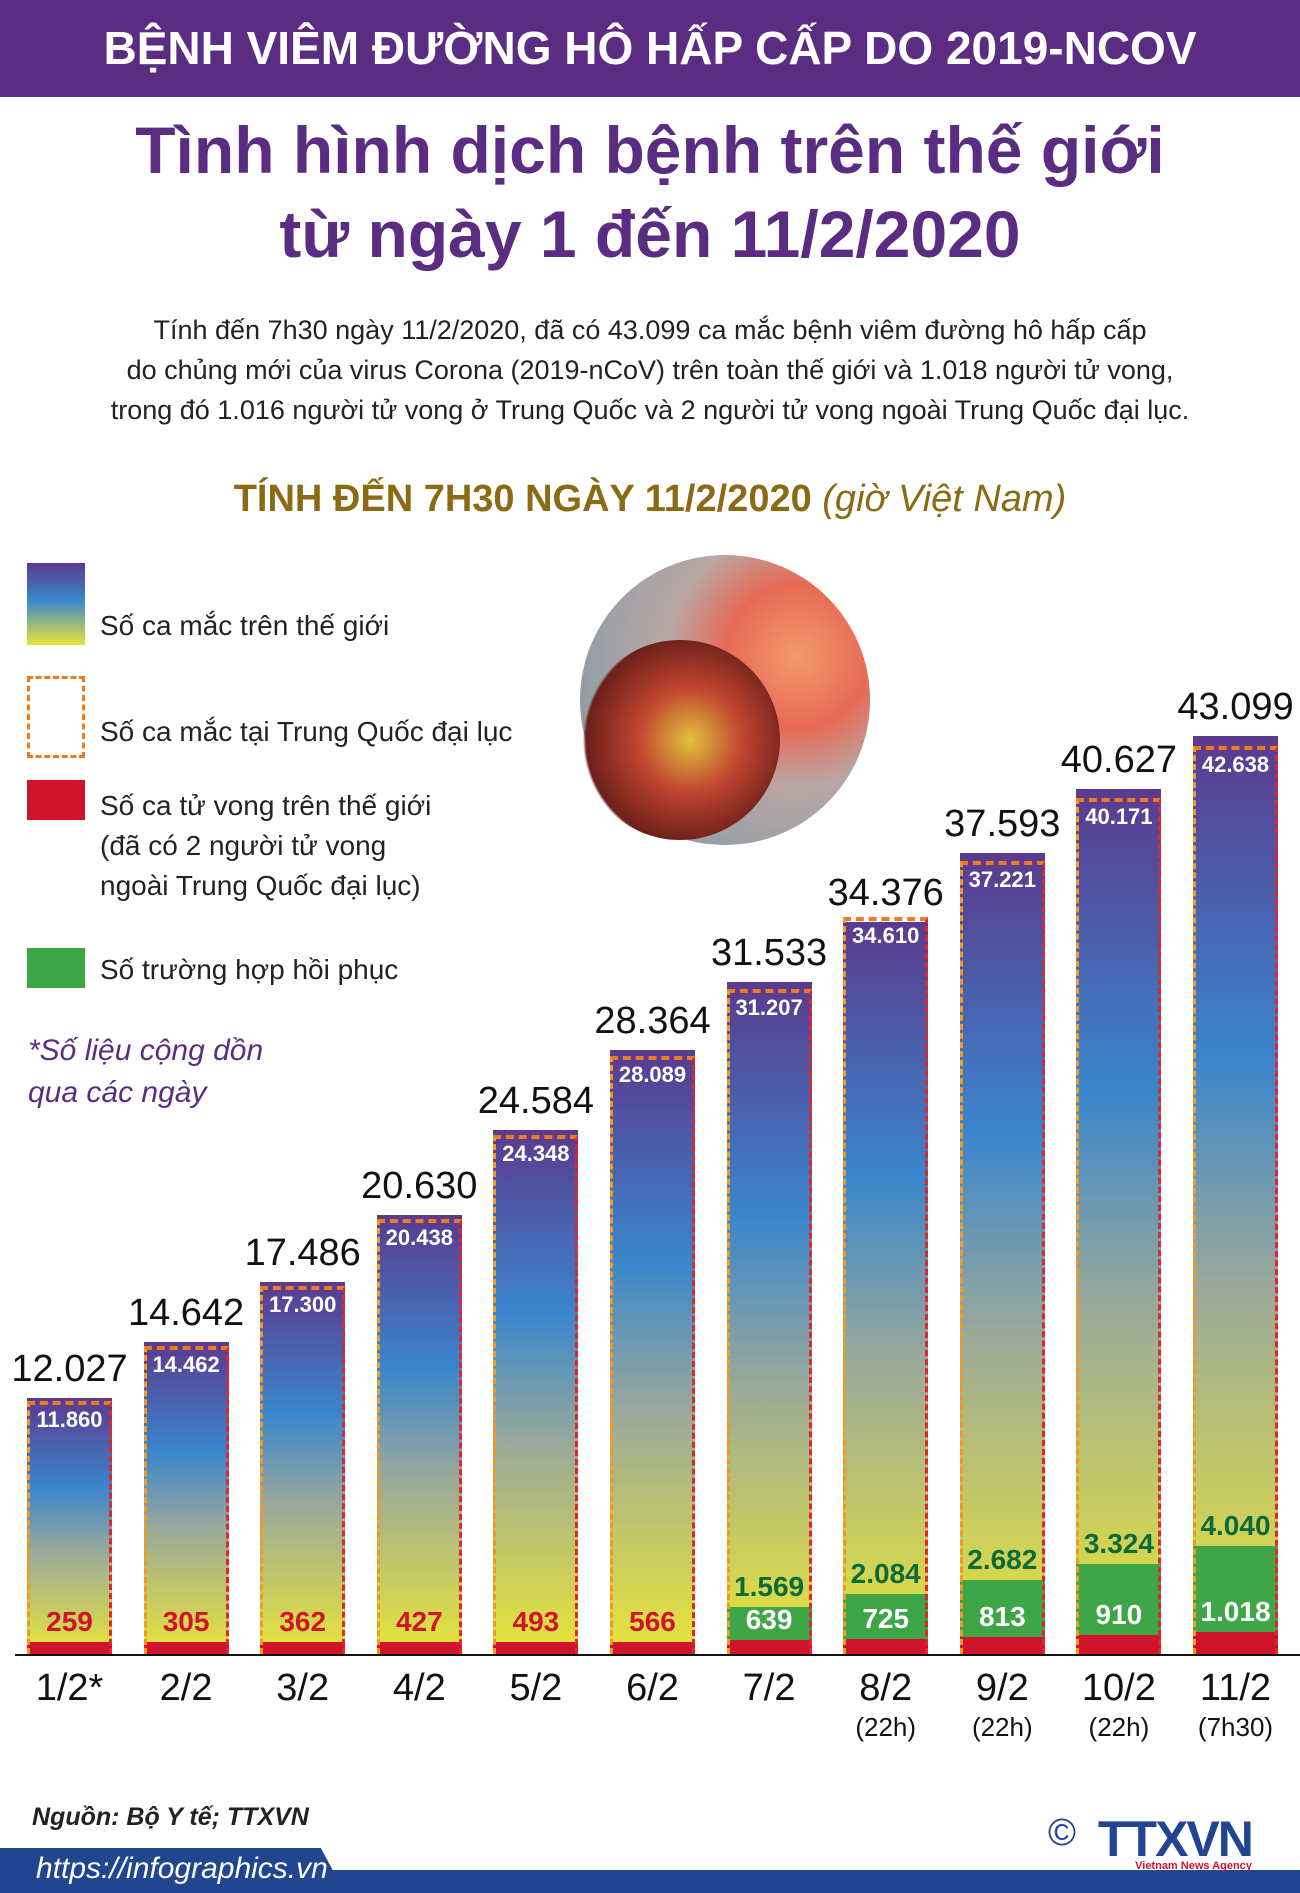 Image resolution: width=1300 pixels, height=1893 pixels. I want to click on world-cases-label: 28.364, so click(652, 1020).